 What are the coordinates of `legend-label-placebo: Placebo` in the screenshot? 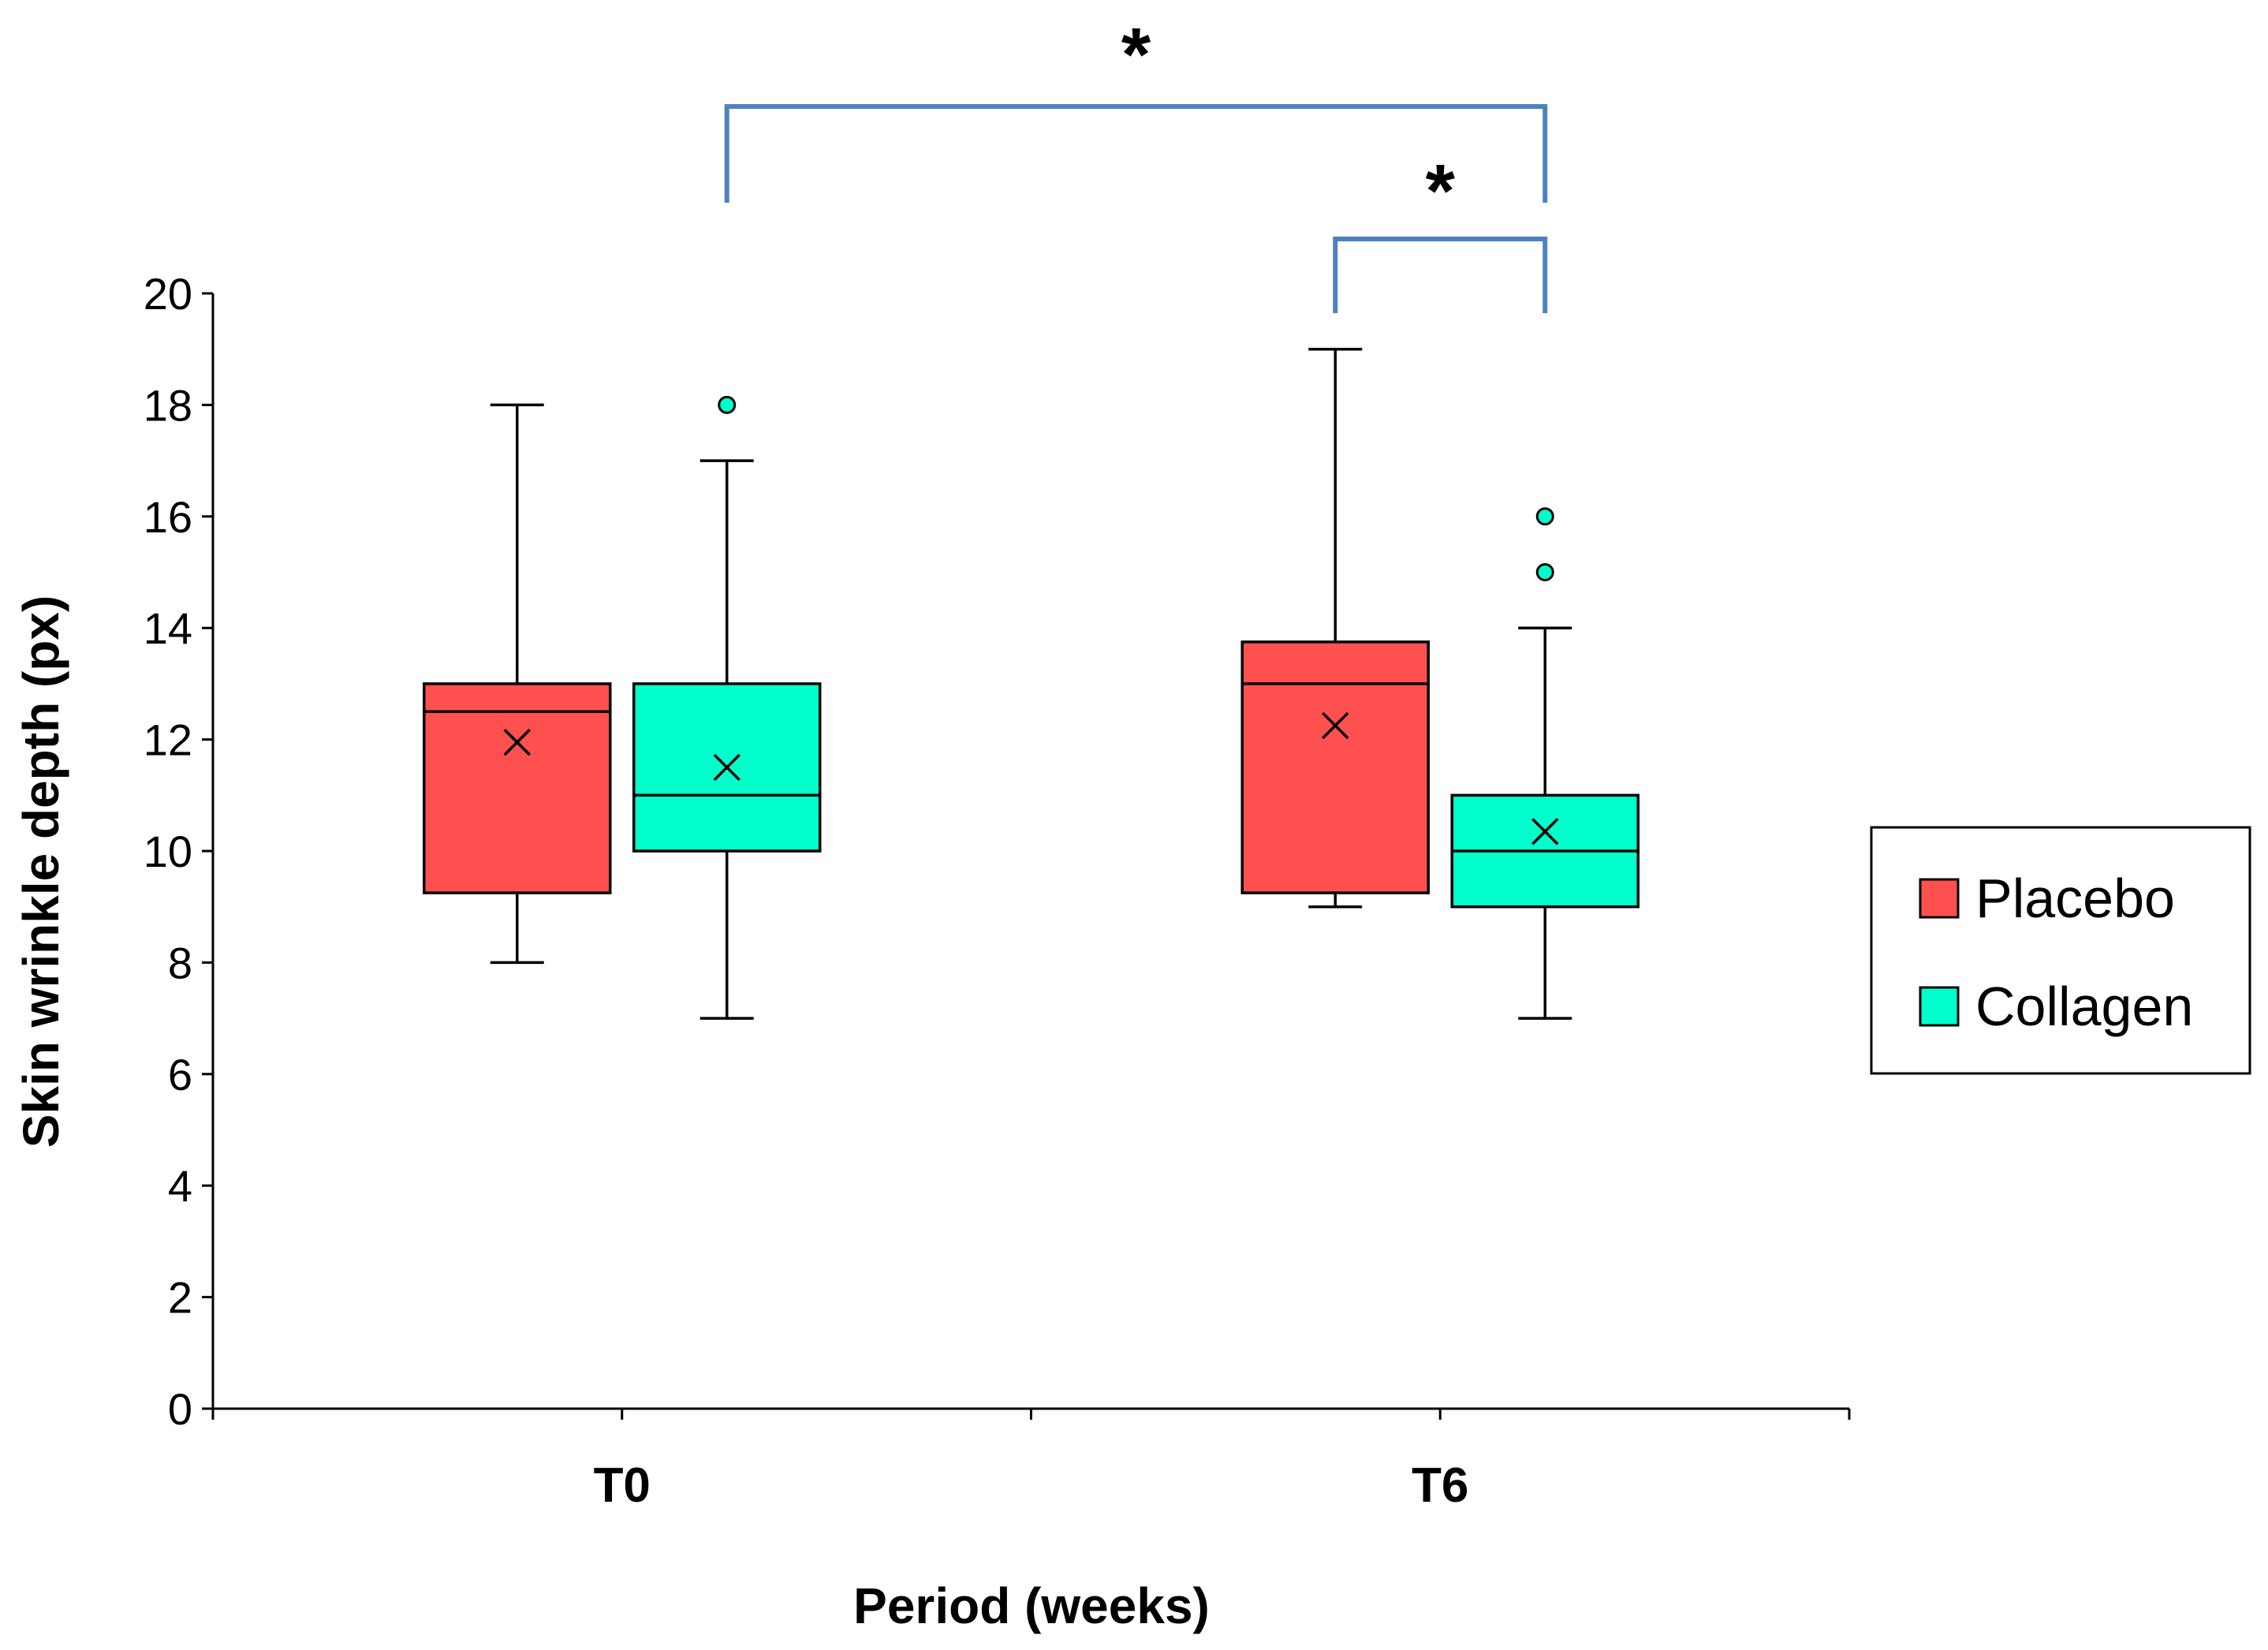 It's located at (2075, 898).